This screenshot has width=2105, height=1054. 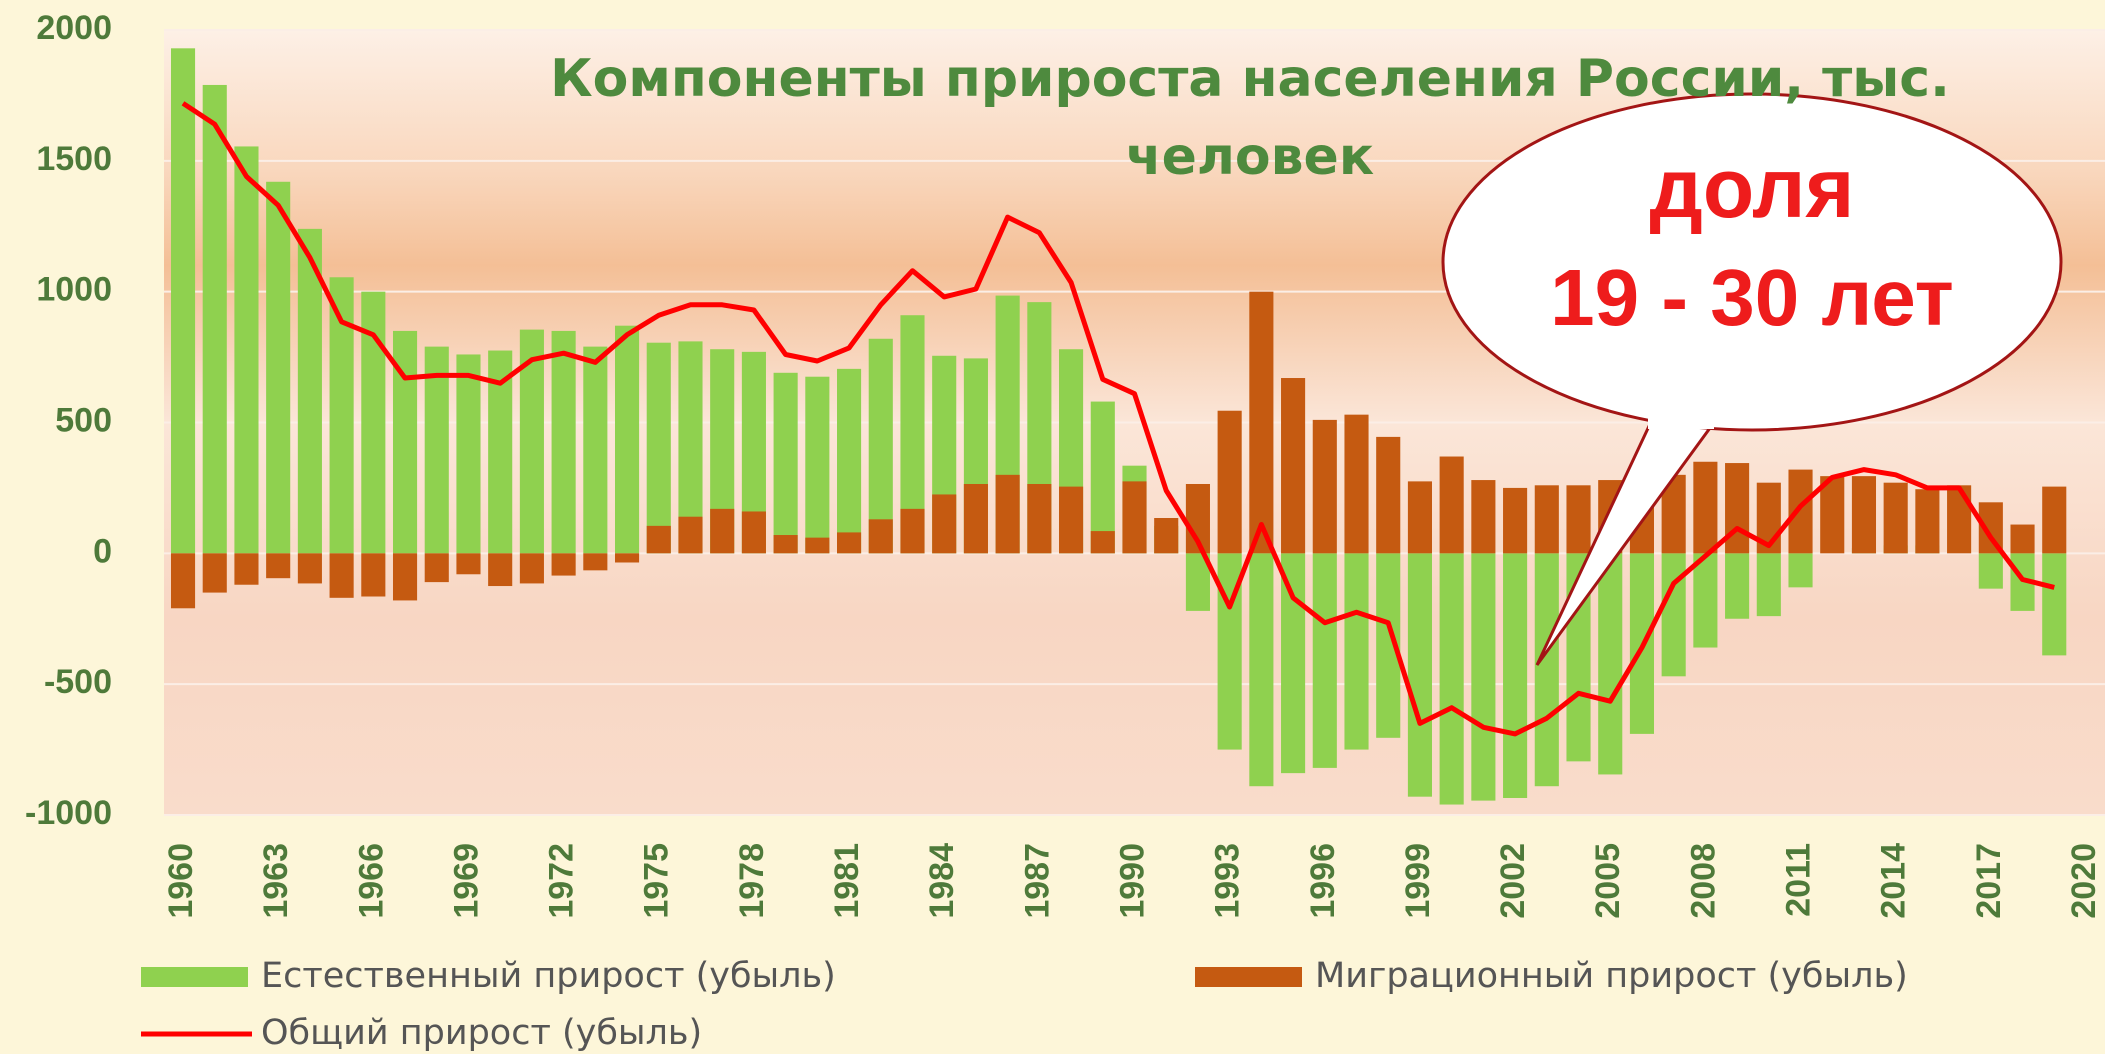 What do you see at coordinates (1611, 976) in the screenshot?
I see `legend-label: Миграционный прирост (убыль)` at bounding box center [1611, 976].